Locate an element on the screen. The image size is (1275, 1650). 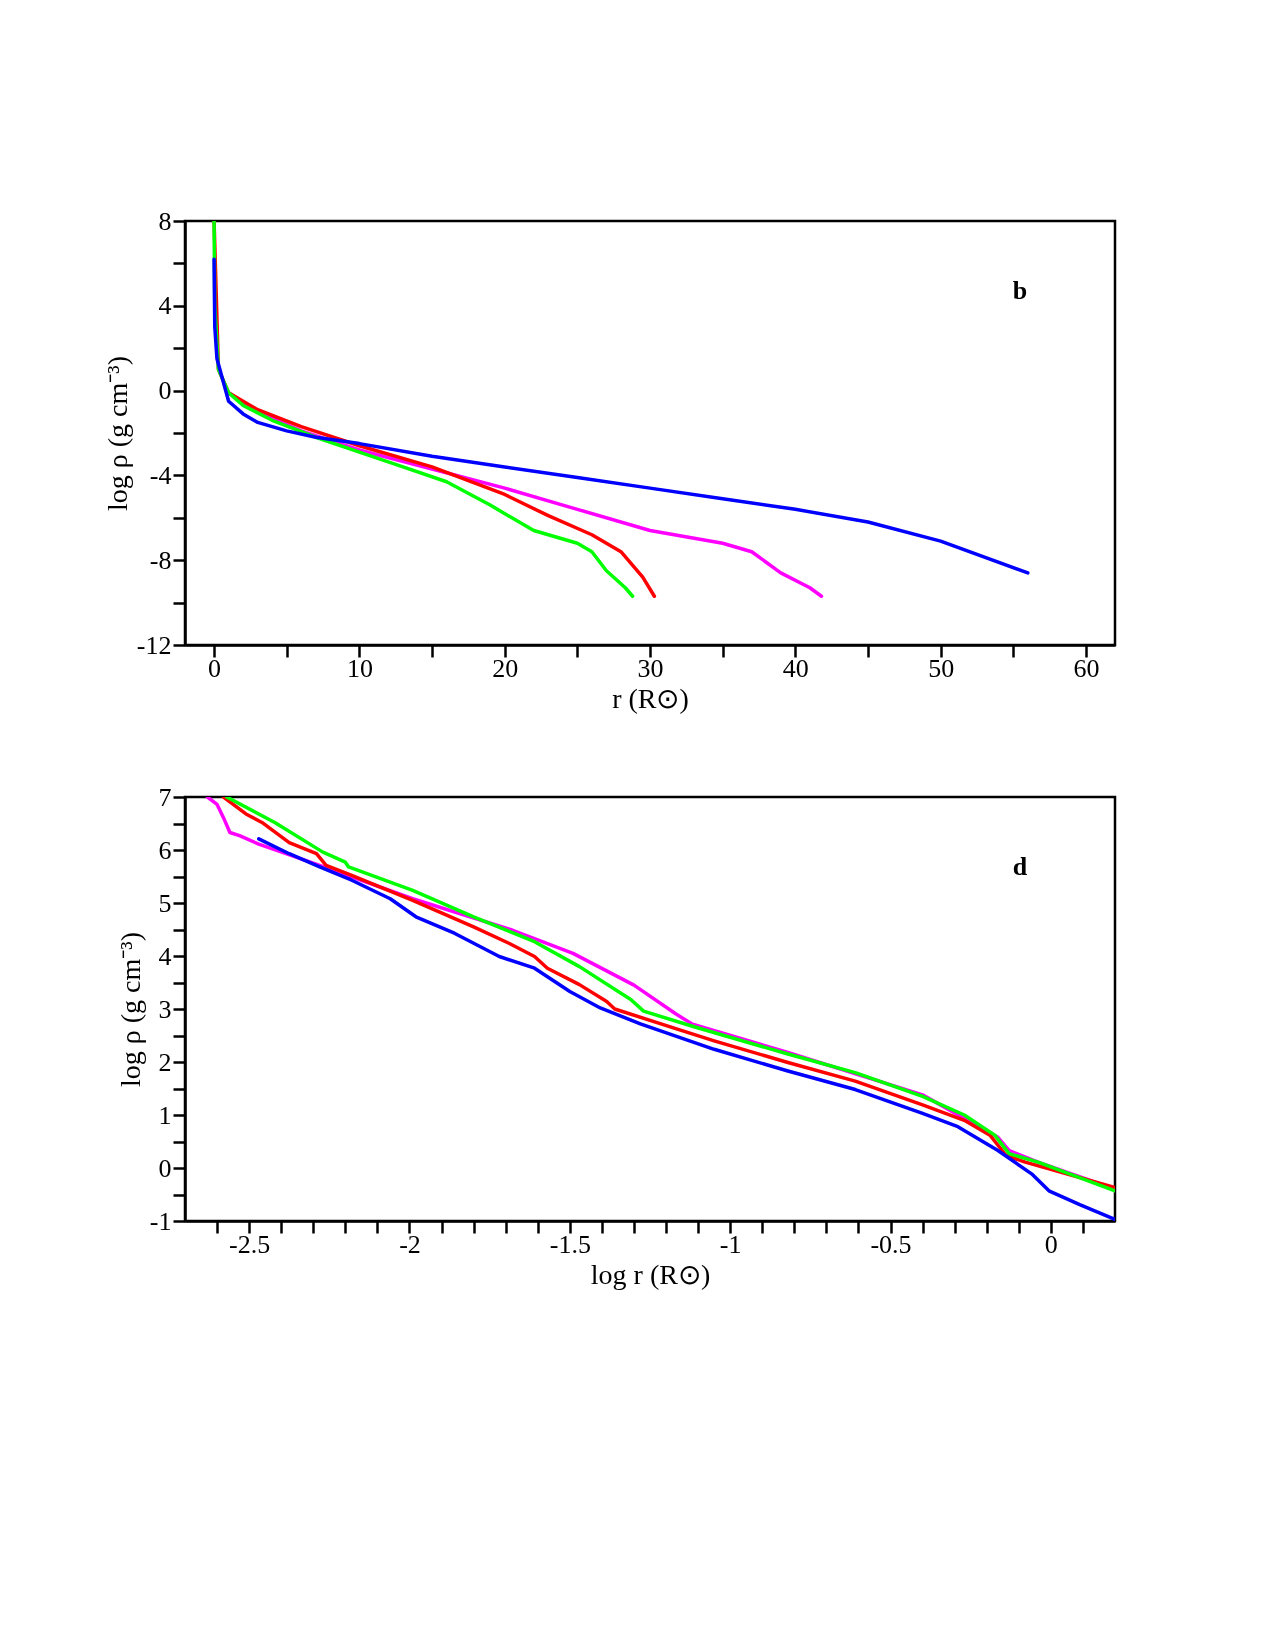
x-tick-label: -1 is located at coordinates (730, 1244).